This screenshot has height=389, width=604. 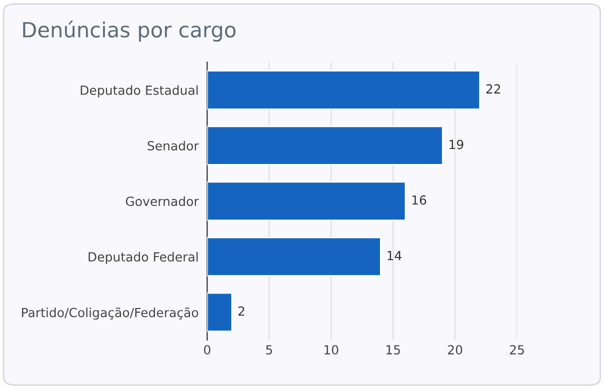 What do you see at coordinates (162, 201) in the screenshot?
I see `y-tick-label: Governador` at bounding box center [162, 201].